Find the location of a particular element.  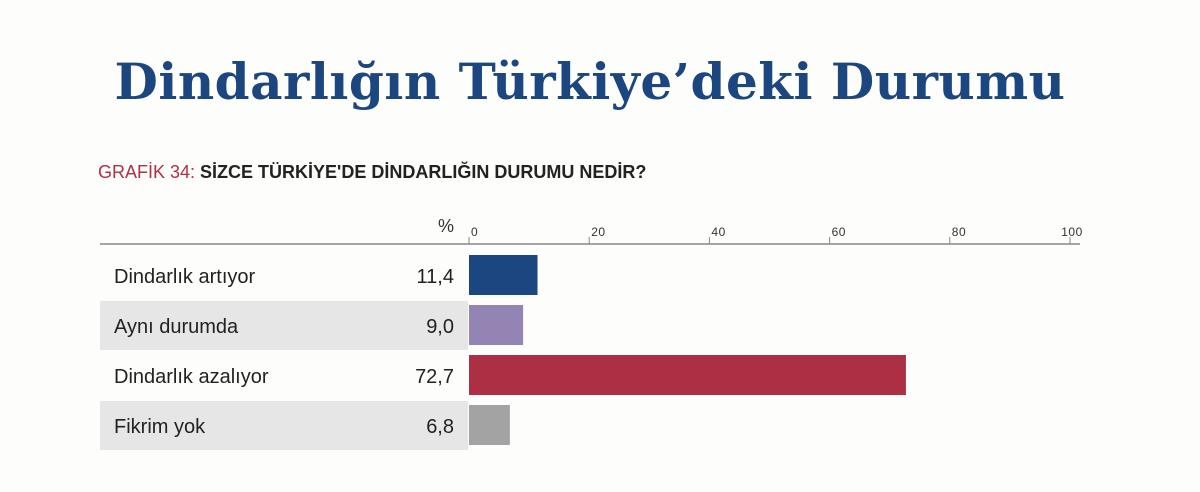

x-tick-label: 0 is located at coordinates (474, 232).